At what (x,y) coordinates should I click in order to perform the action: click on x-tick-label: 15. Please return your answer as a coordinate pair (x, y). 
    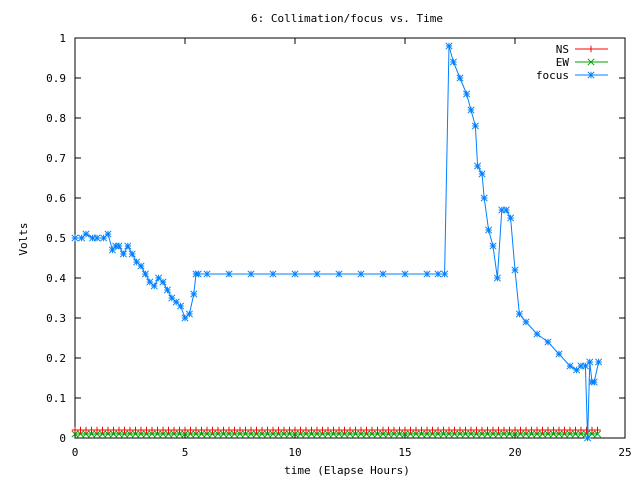
    Looking at the image, I should click on (404, 452).